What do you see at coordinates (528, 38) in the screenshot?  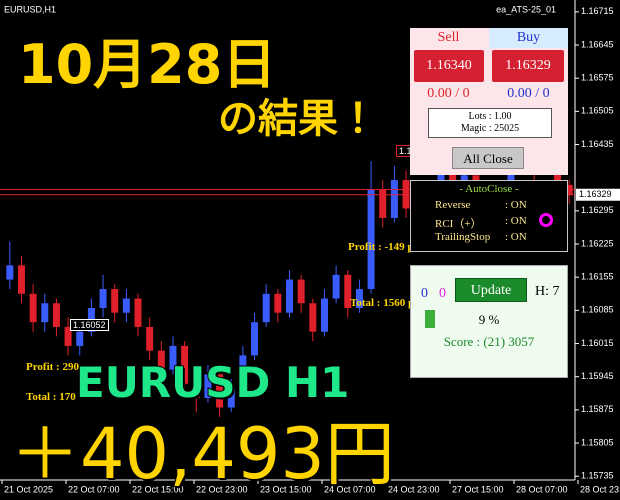 I see `buy-header: Buy` at bounding box center [528, 38].